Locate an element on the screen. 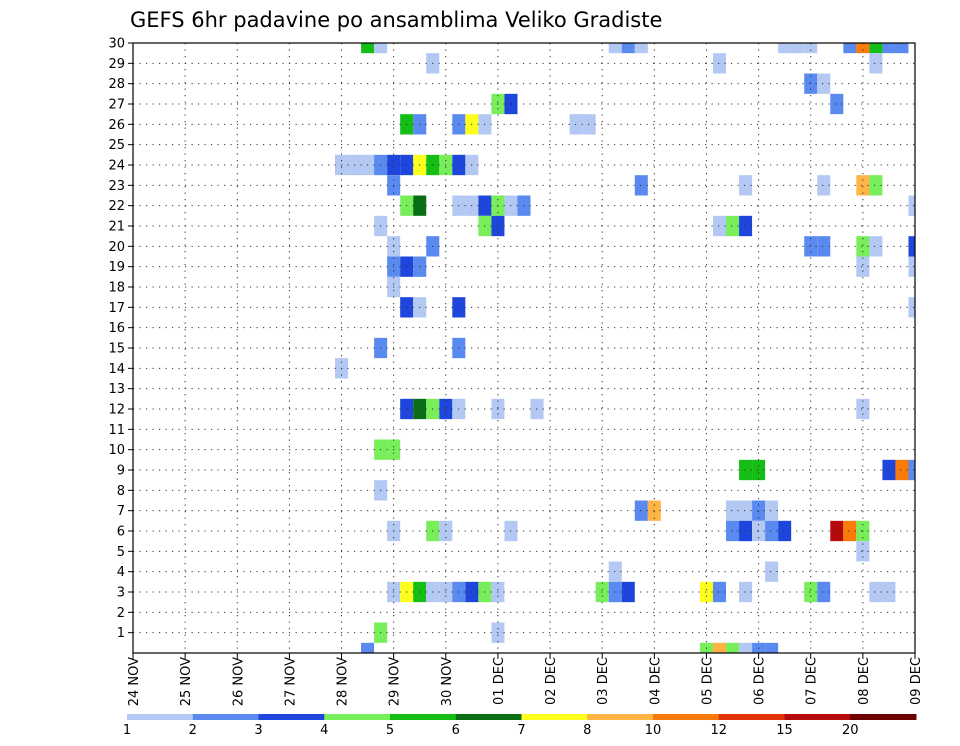 The width and height of the screenshot is (960, 746). colorbar-label: 4 is located at coordinates (324, 730).